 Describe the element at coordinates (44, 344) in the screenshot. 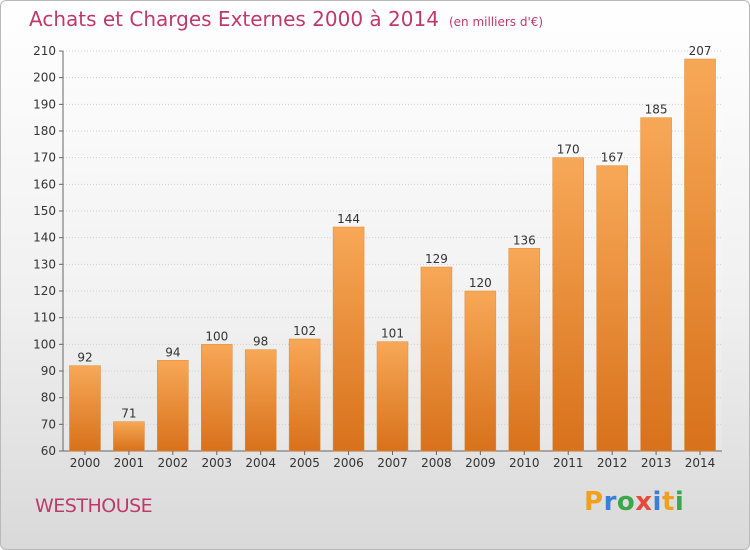

I see `y-tick-label: 100` at that location.